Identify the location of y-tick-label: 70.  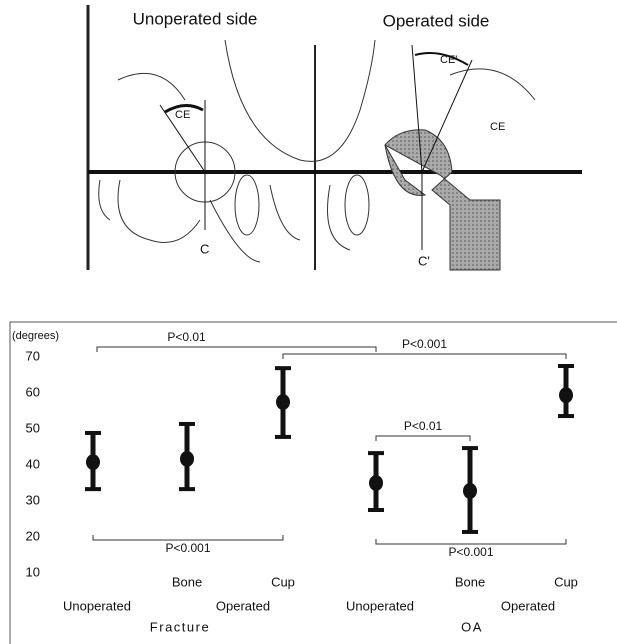
(33, 355).